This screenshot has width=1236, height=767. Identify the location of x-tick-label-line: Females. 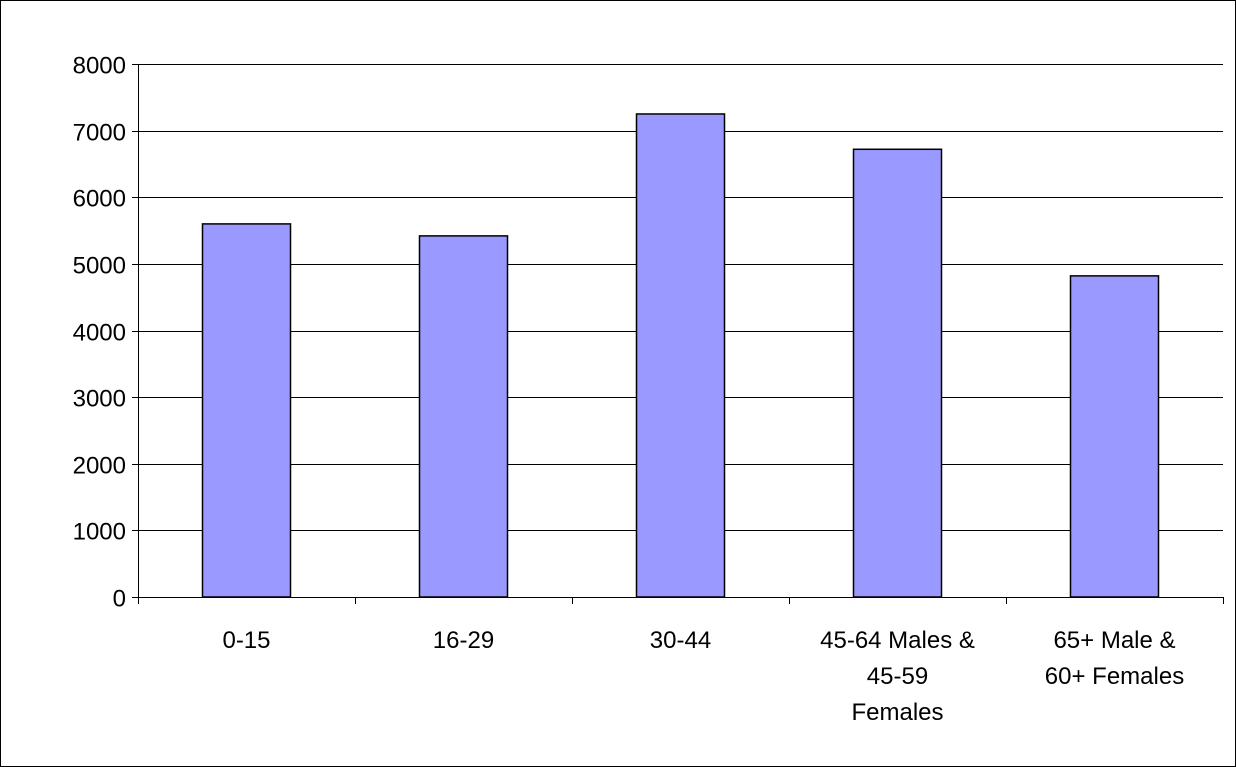
(897, 712).